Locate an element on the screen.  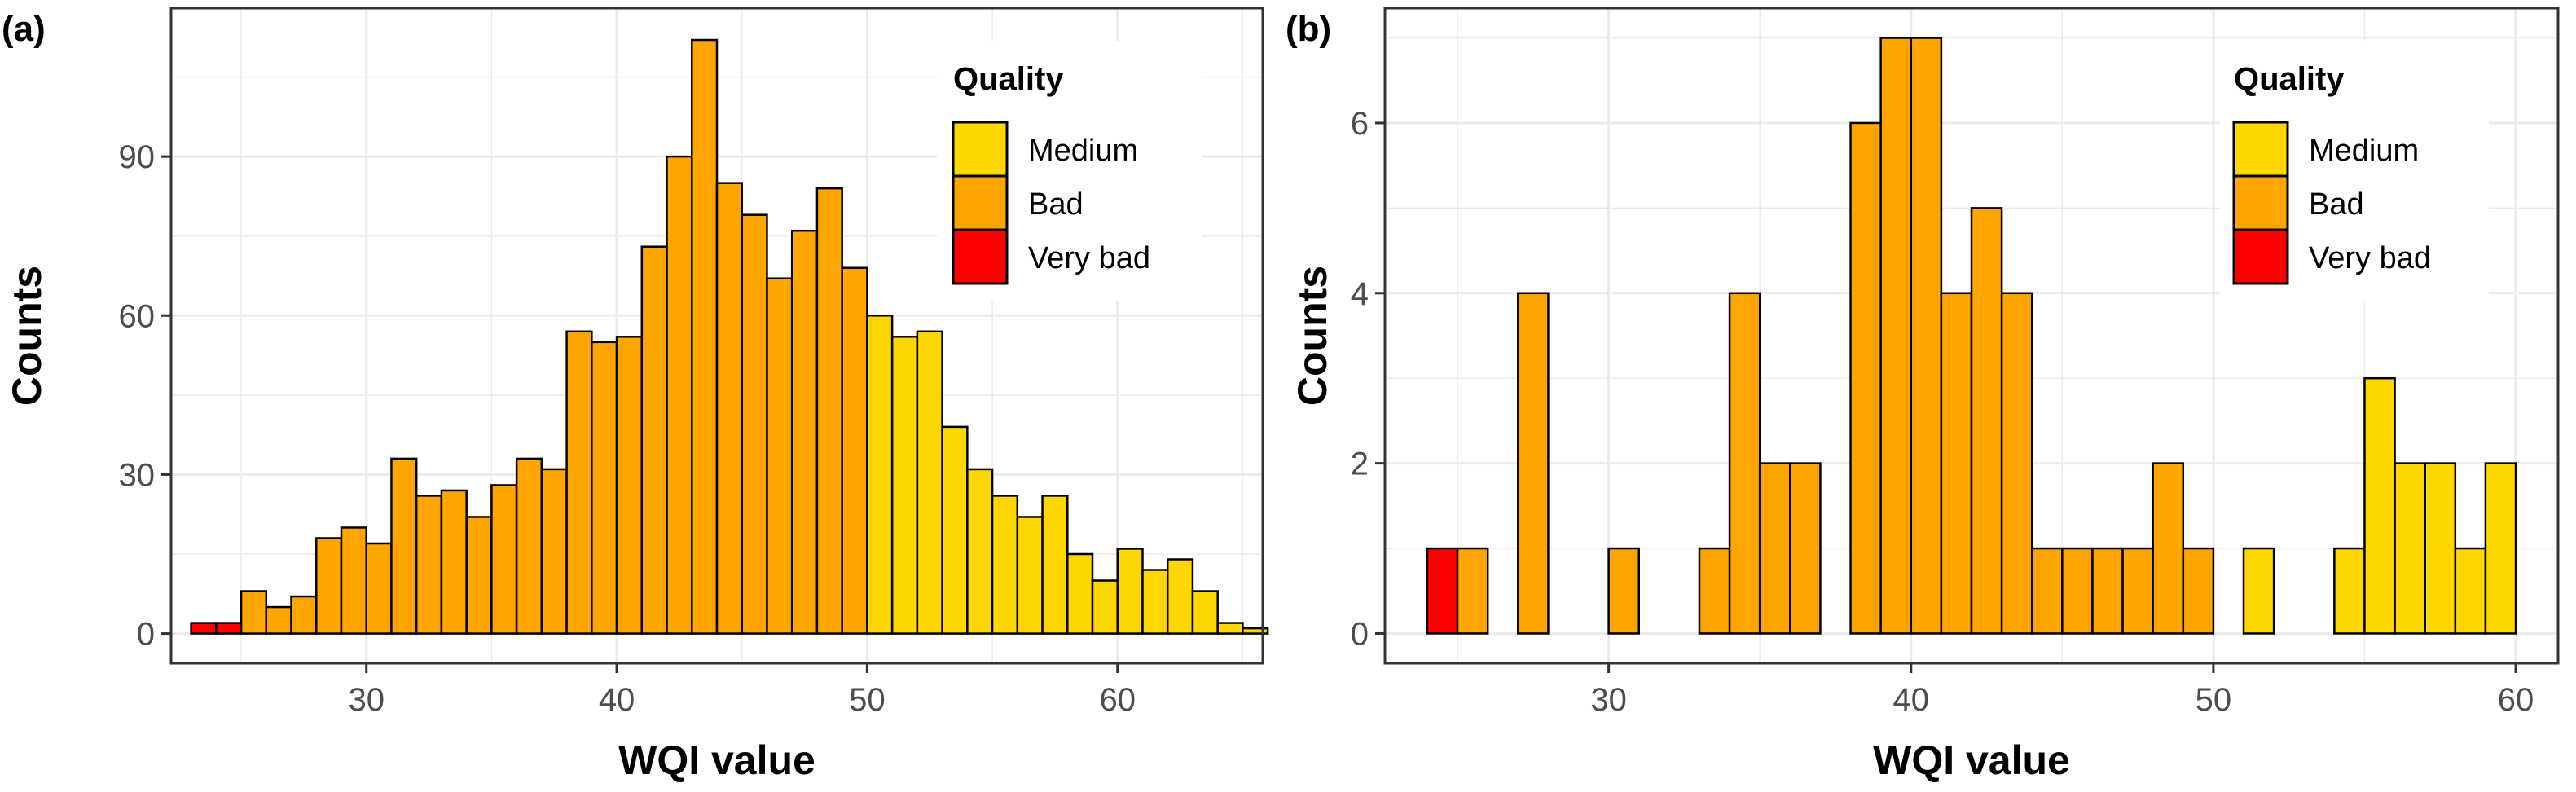
panel-label-b: (b) is located at coordinates (1308, 29).